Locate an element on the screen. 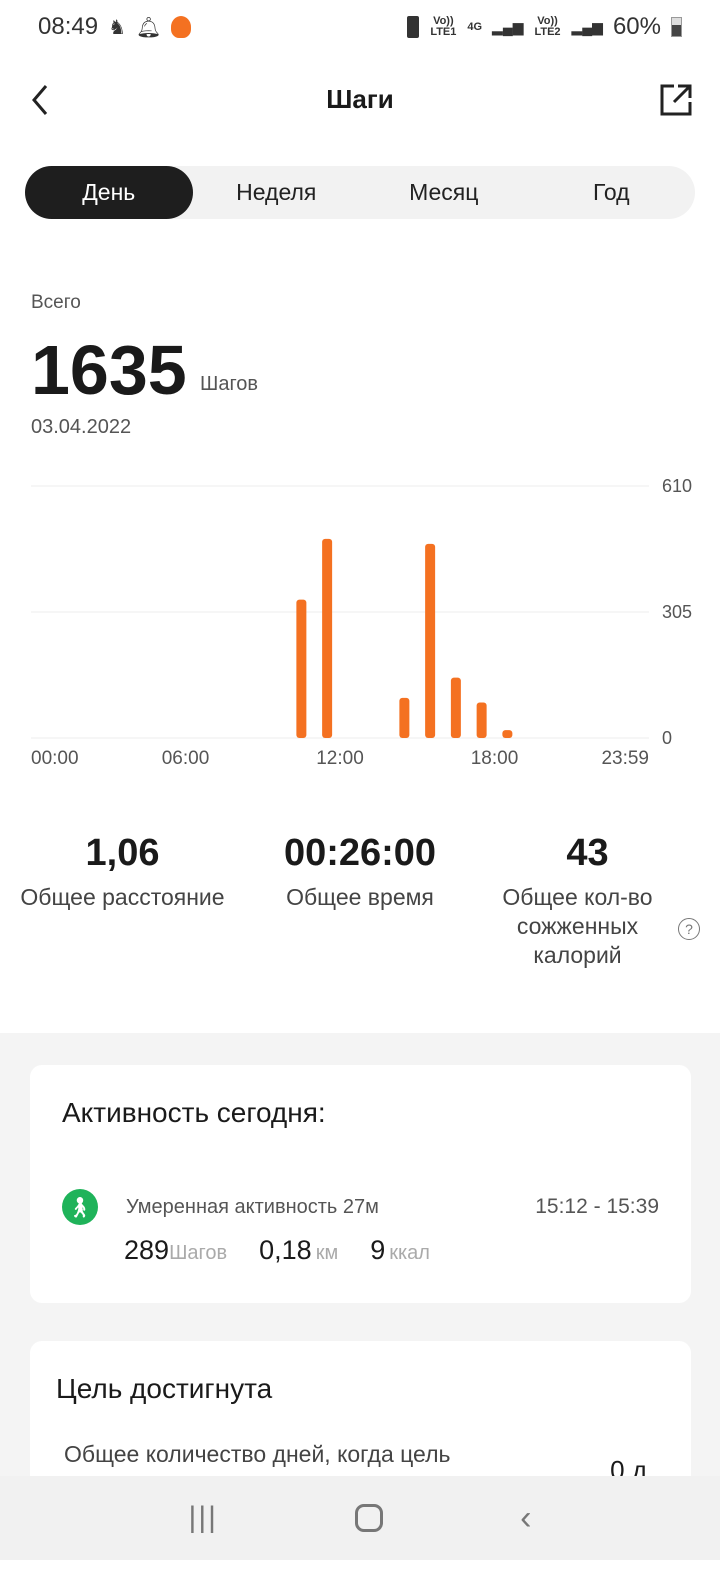 The image size is (720, 1591). x-tick-label: 18:00 is located at coordinates (495, 758).